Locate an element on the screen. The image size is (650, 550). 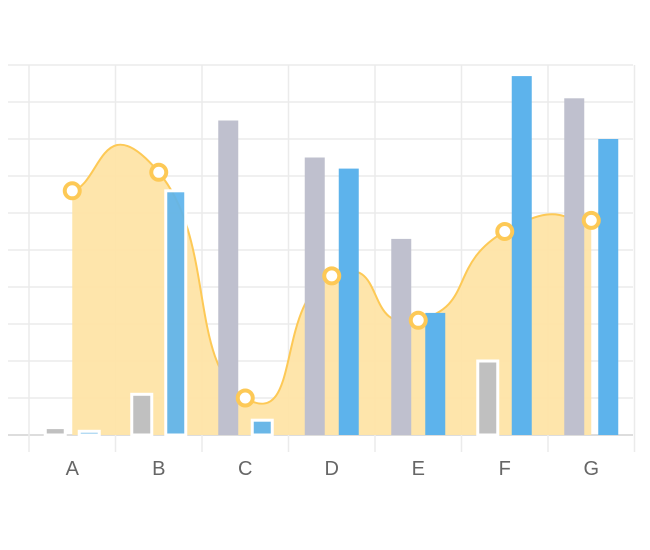
area-point-B is located at coordinates (159, 172).